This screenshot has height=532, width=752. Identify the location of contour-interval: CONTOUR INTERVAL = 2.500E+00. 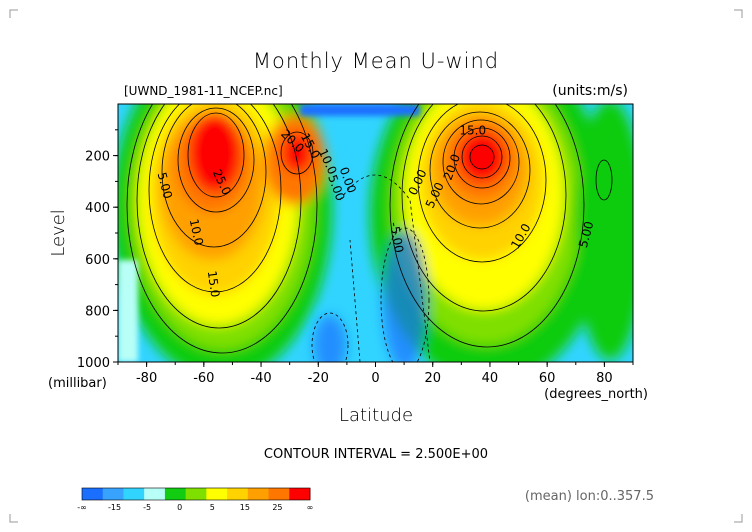
(376, 454).